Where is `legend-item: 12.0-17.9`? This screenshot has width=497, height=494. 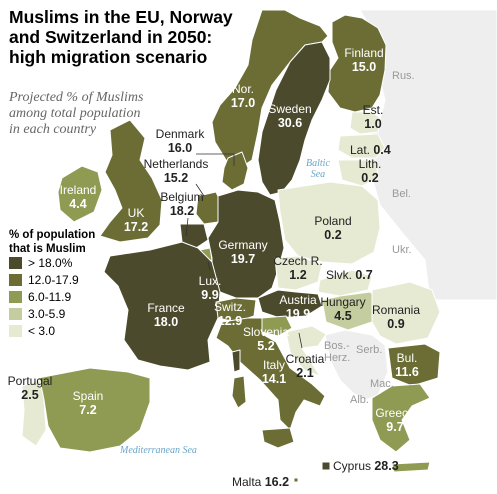
legend-item: 12.0-17.9 is located at coordinates (44, 280).